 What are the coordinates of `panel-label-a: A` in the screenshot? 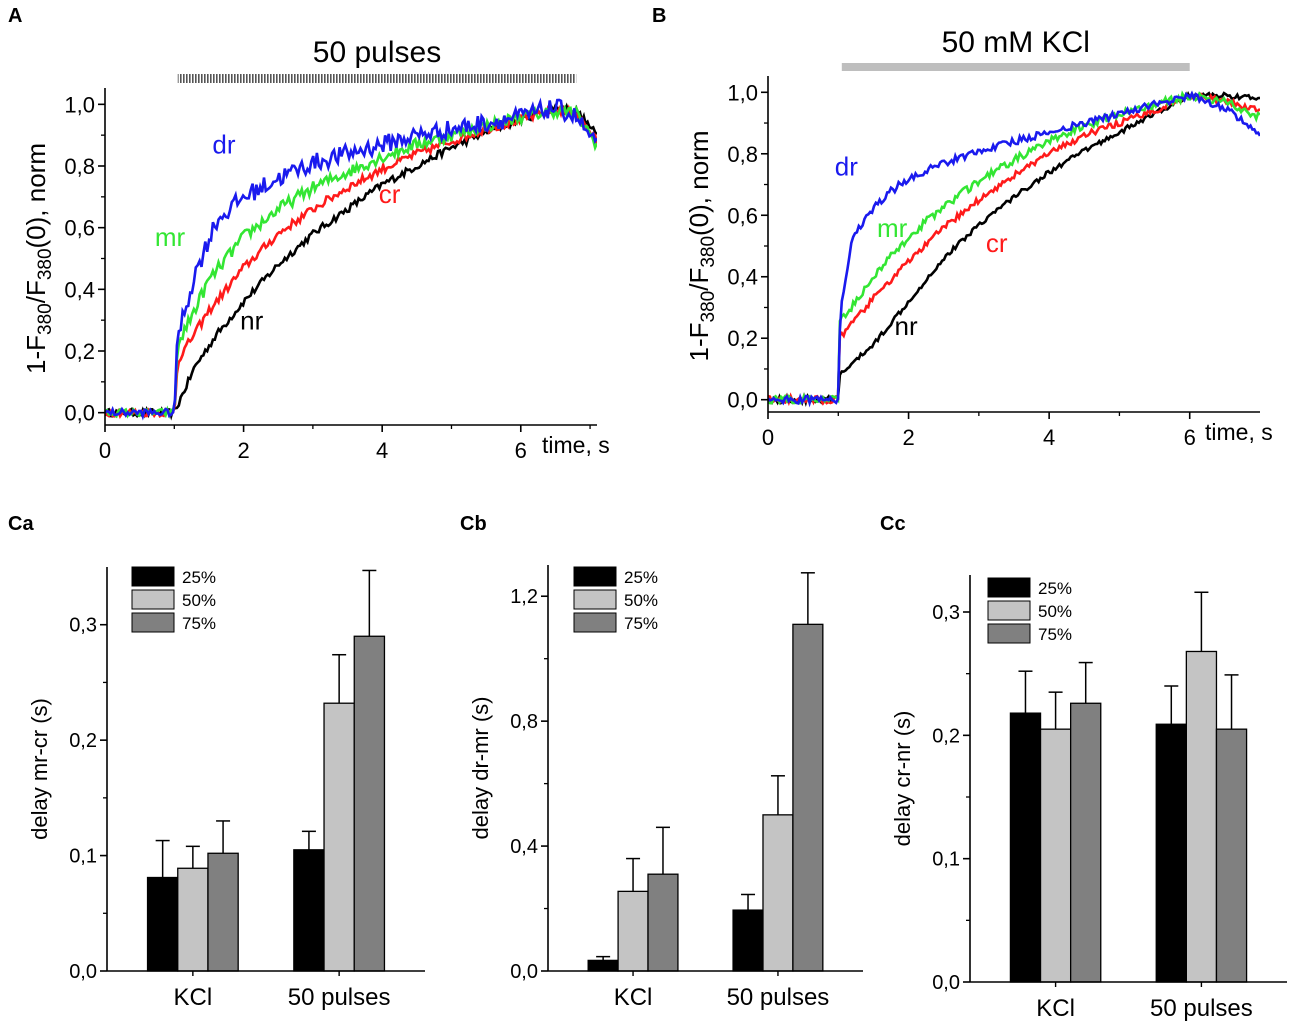 It's located at (15, 16).